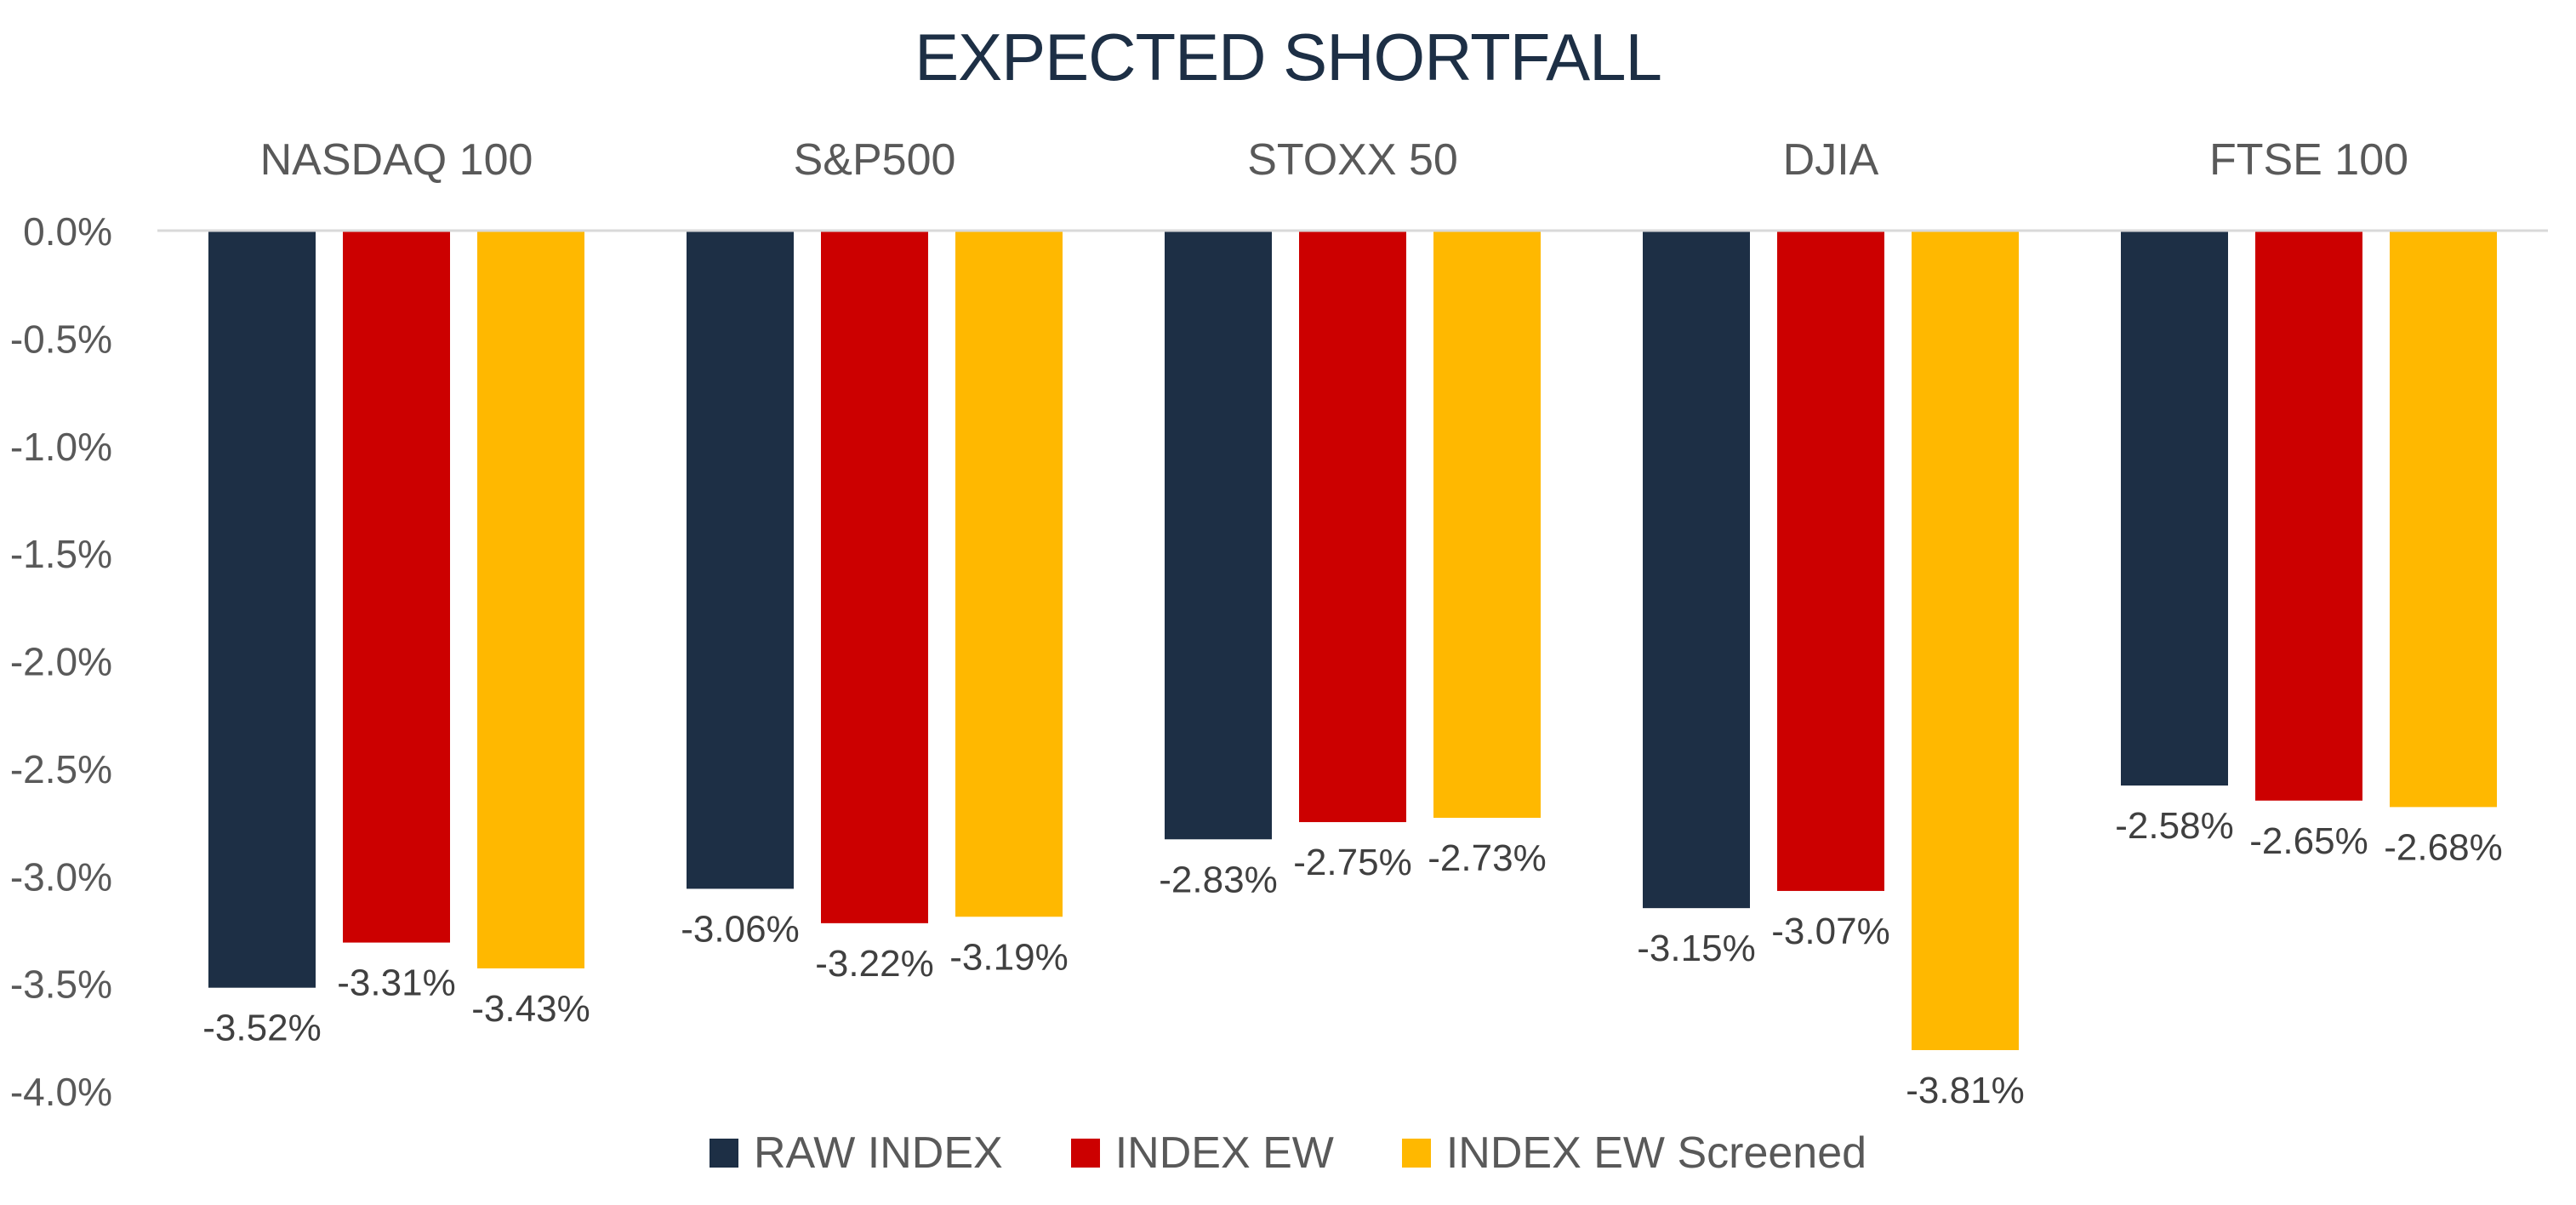 The width and height of the screenshot is (2576, 1205). Describe the element at coordinates (1224, 1153) in the screenshot. I see `legend-label: INDEX EW` at that location.